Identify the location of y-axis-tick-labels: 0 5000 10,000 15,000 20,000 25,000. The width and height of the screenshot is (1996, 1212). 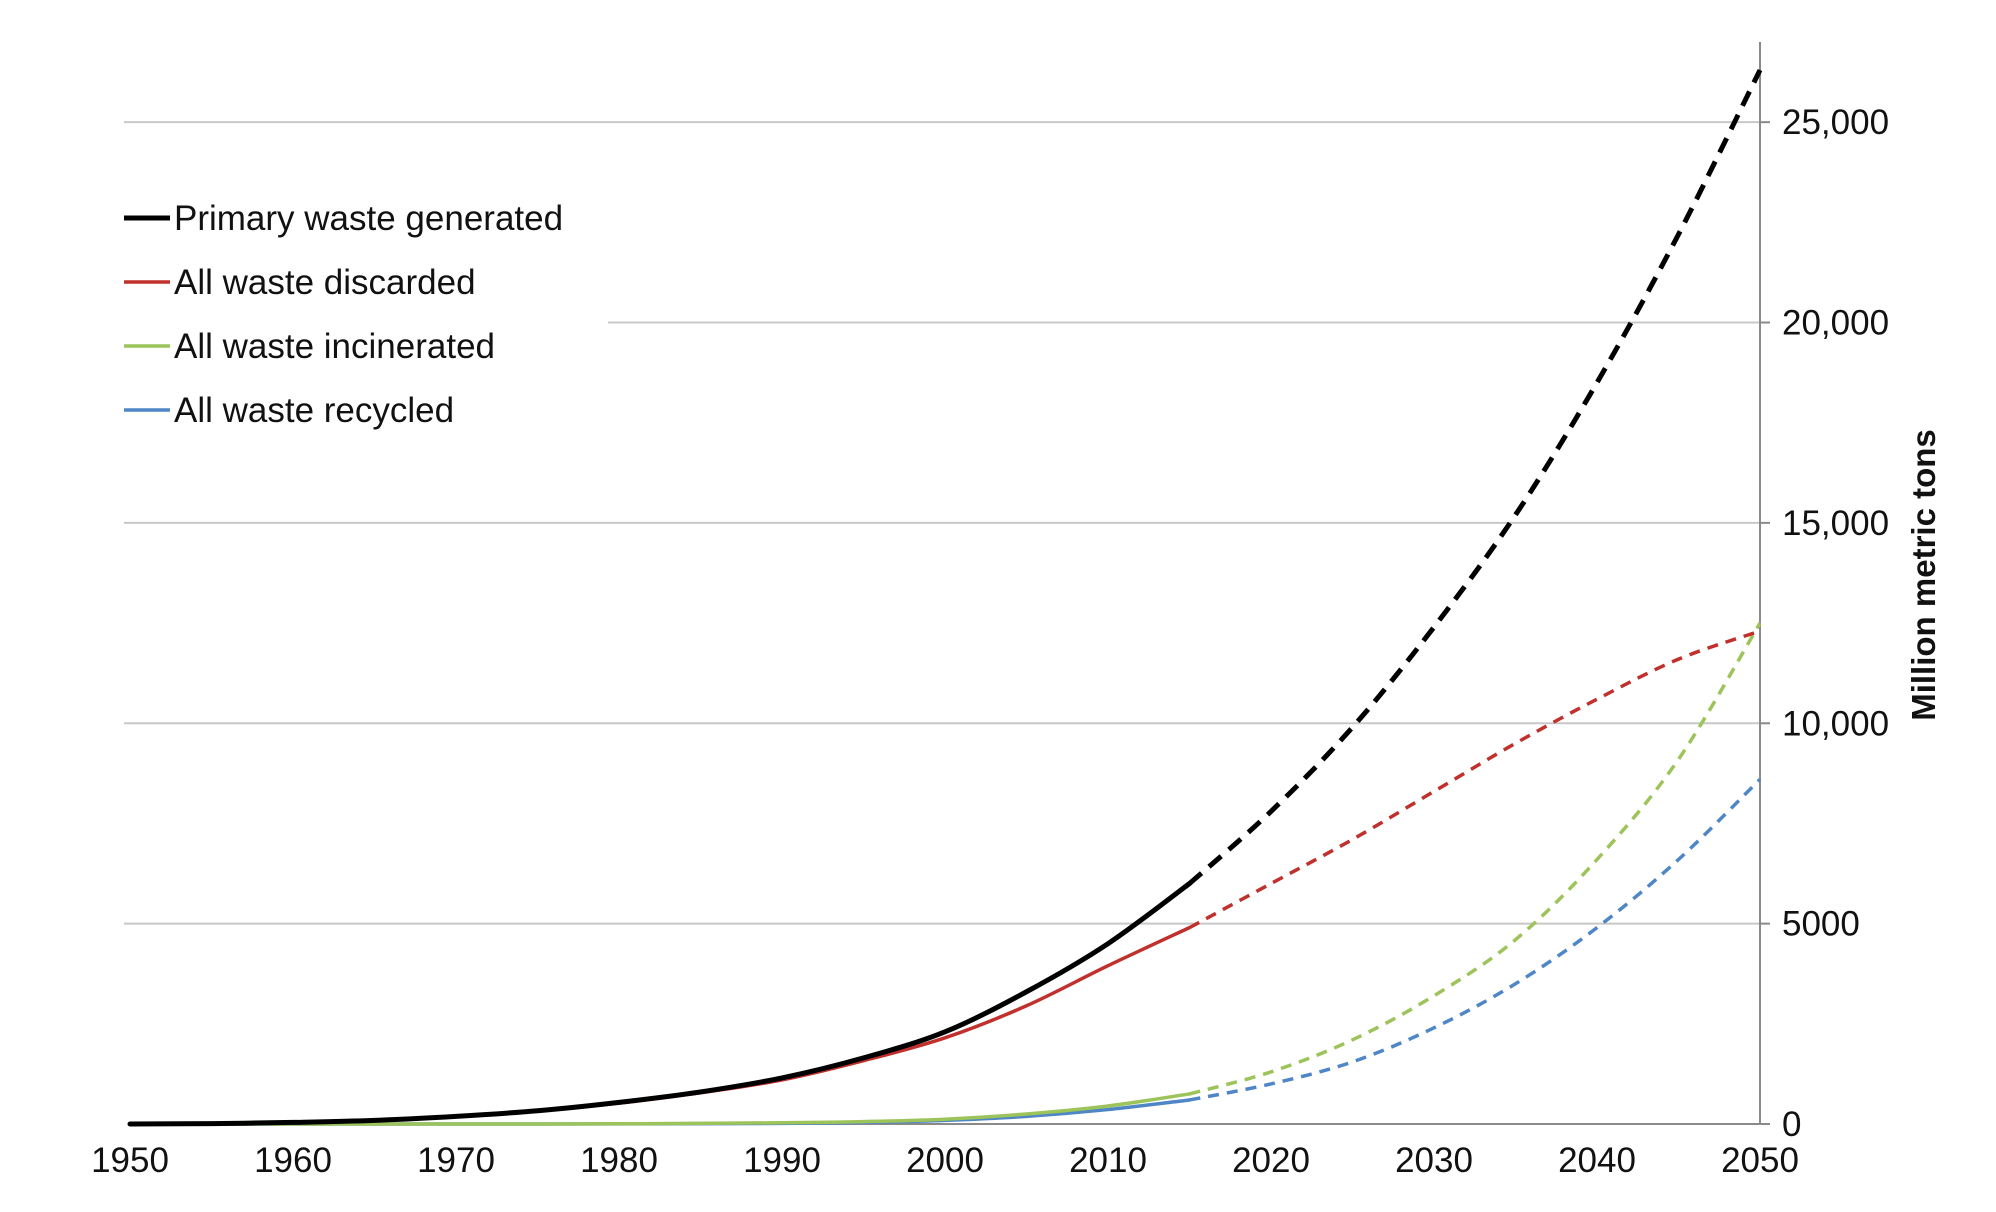
(1835, 623).